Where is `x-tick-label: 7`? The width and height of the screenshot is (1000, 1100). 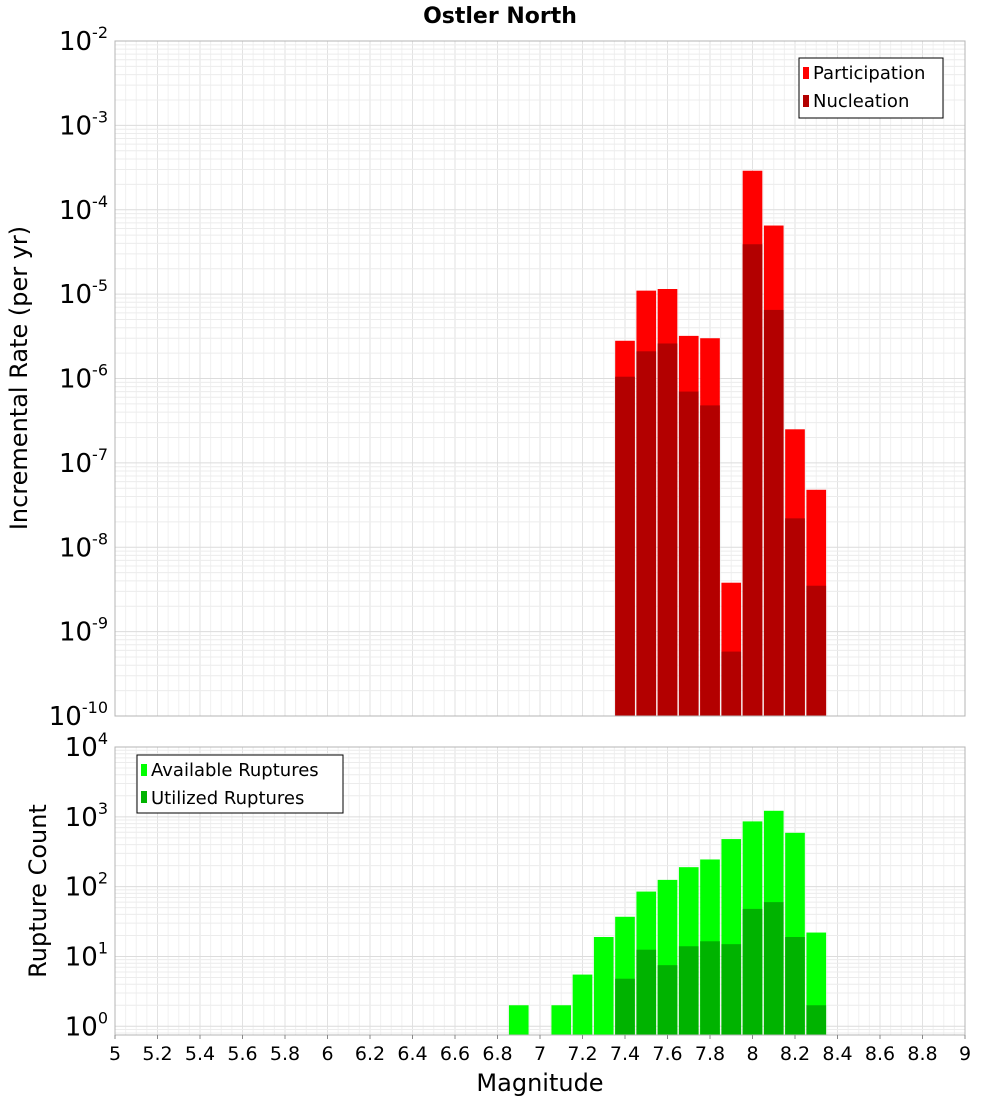 x-tick-label: 7 is located at coordinates (540, 1054).